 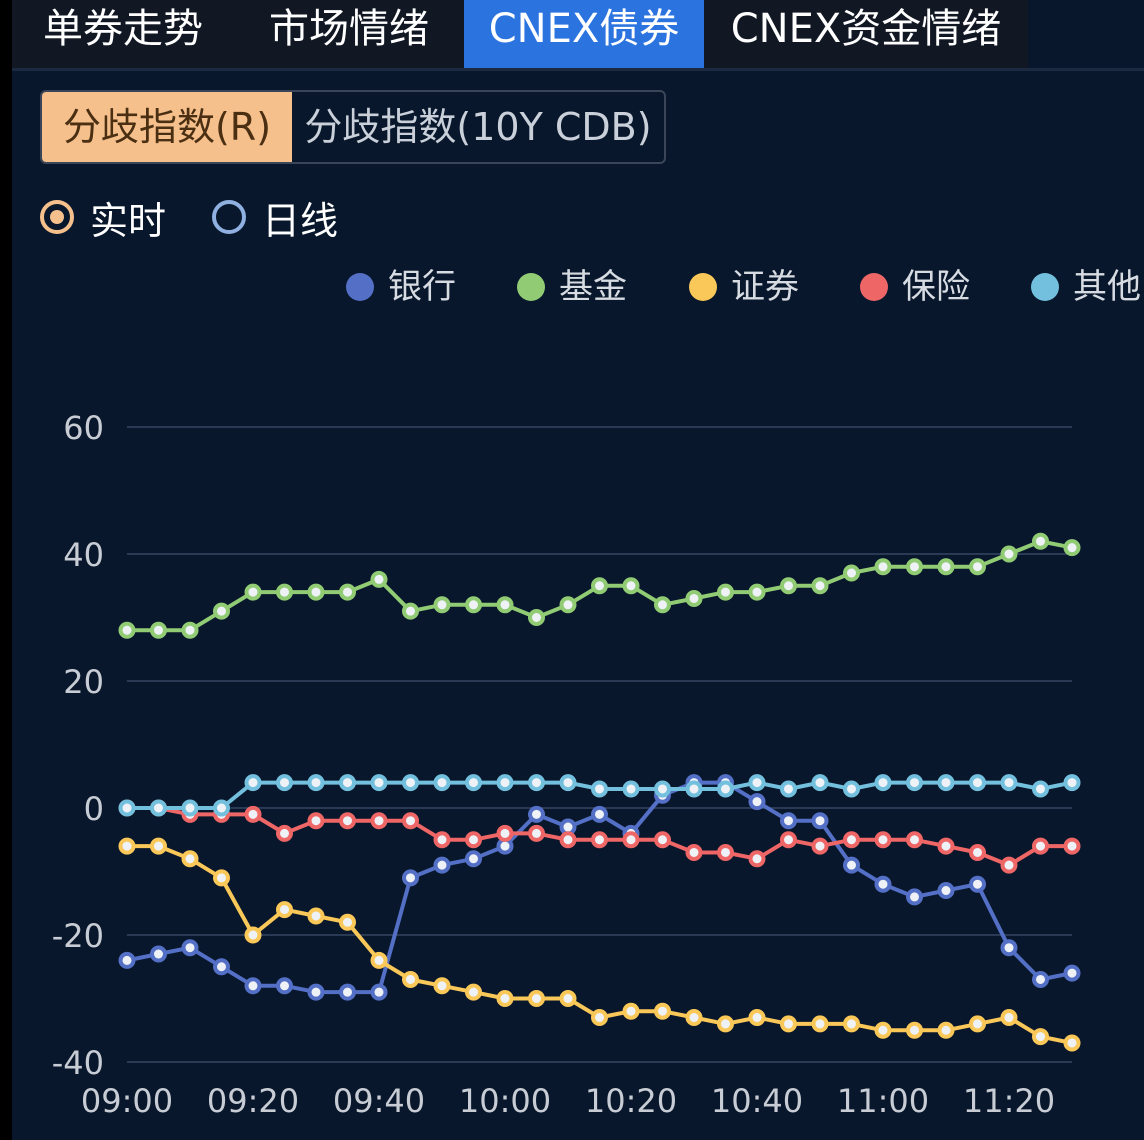 What do you see at coordinates (505, 1101) in the screenshot?
I see `x-tick-label: 10:00` at bounding box center [505, 1101].